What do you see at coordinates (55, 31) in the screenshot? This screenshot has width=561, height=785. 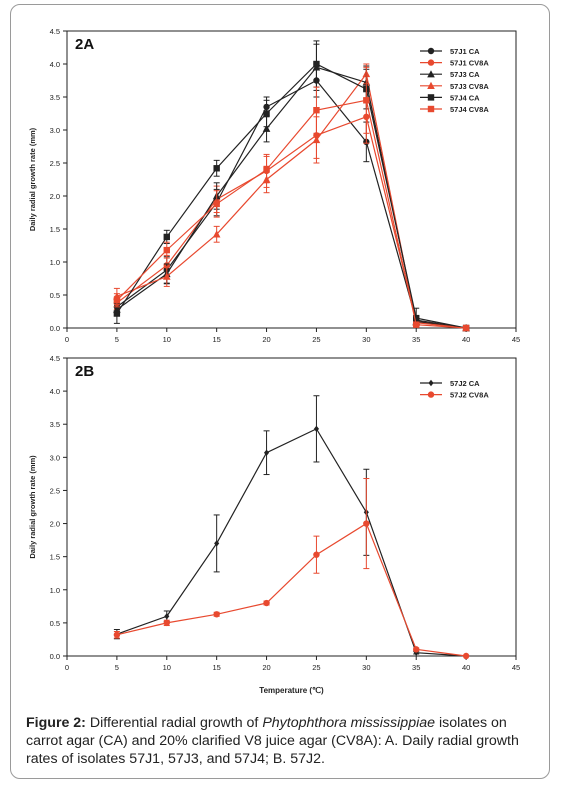 I see `y-tick-label: 4.5` at bounding box center [55, 31].